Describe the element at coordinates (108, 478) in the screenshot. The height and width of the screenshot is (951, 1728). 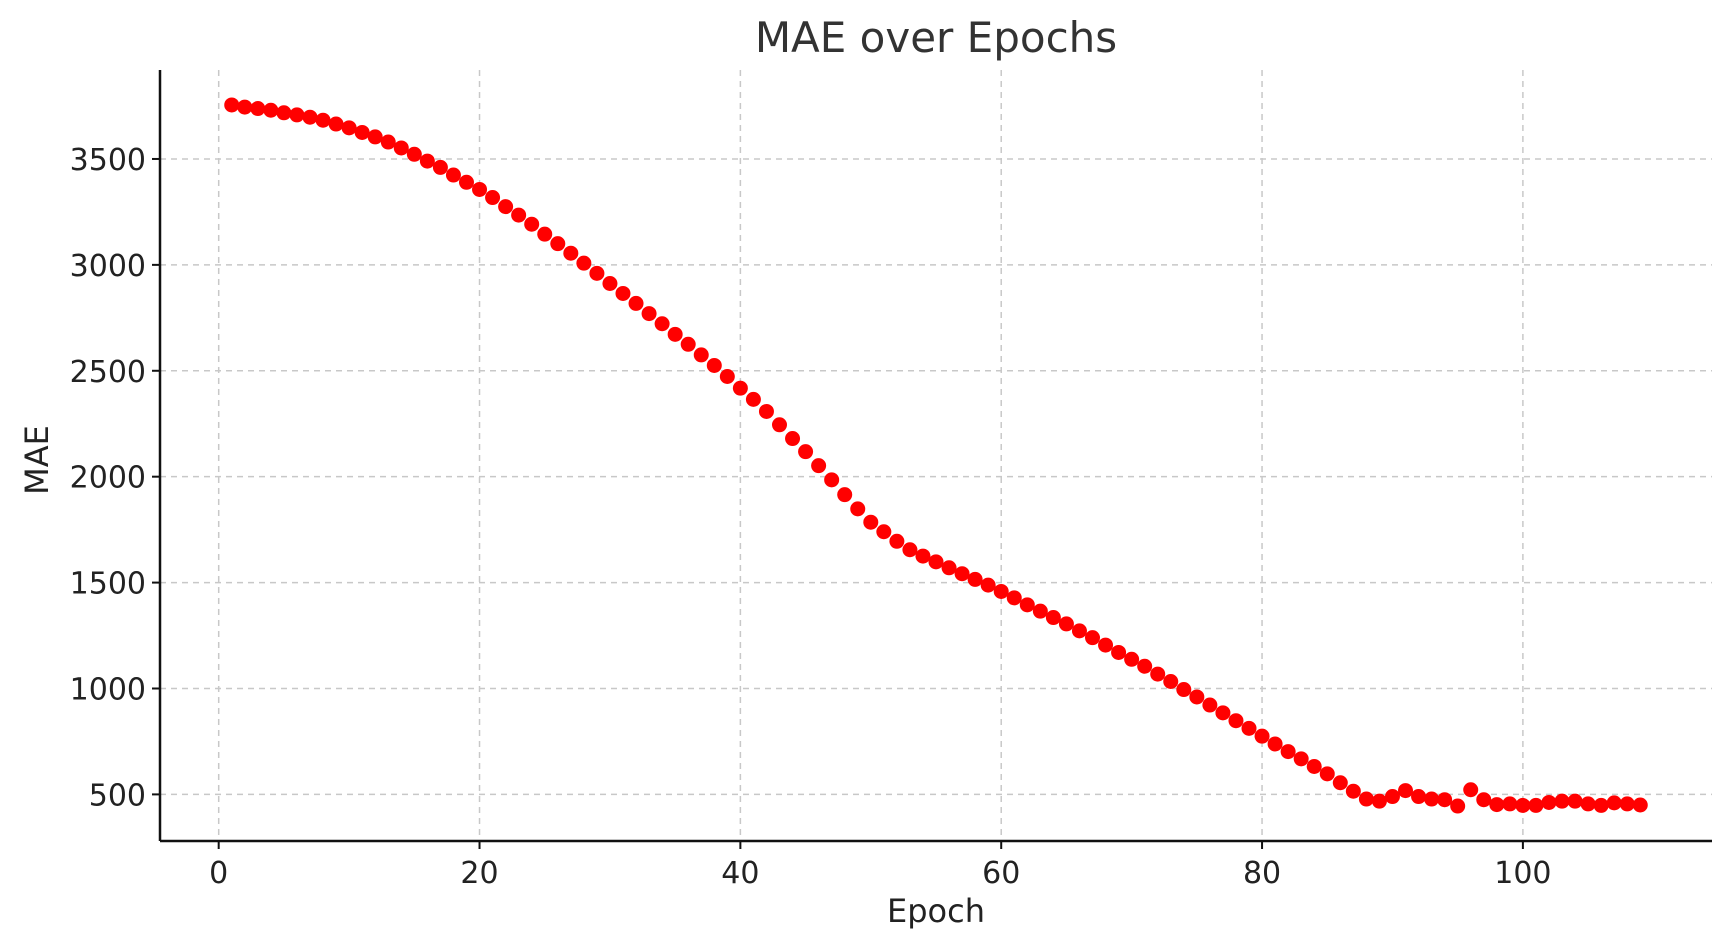
I see `y-tick-label: 2000` at that location.